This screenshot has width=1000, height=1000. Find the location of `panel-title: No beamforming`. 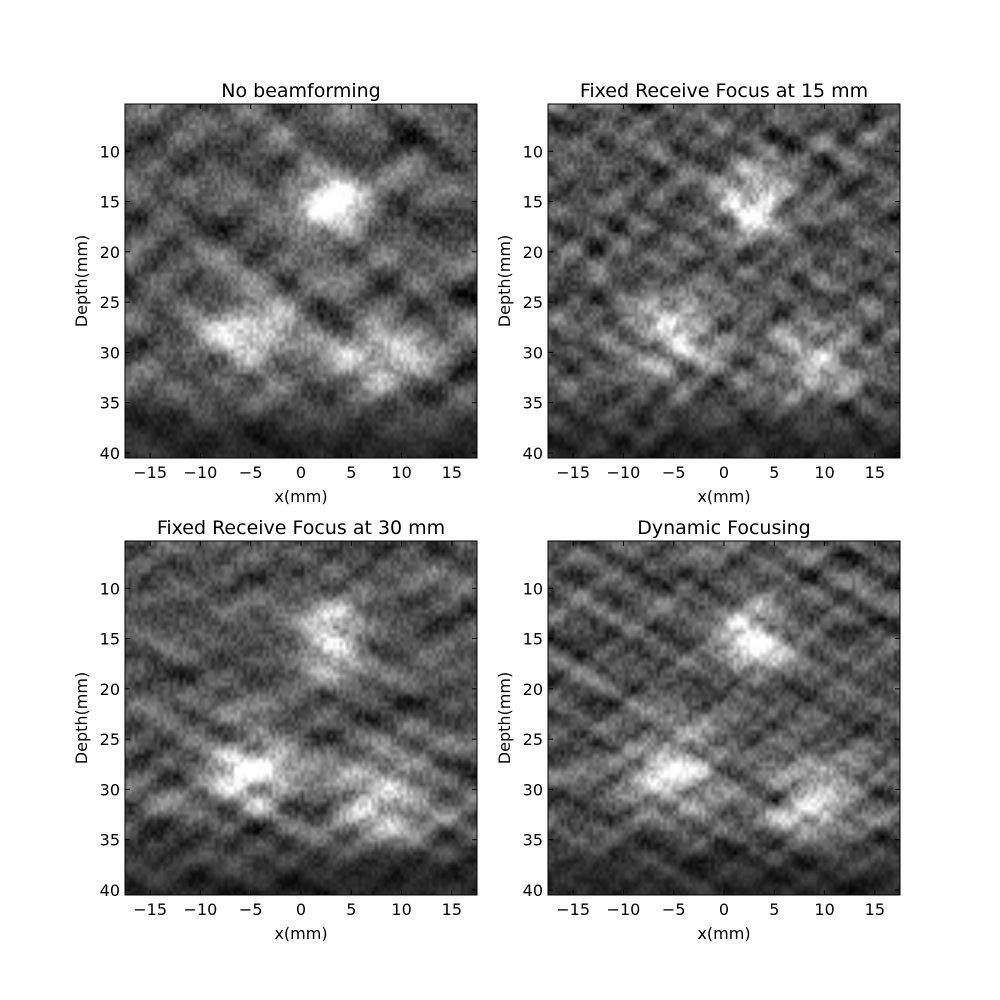

panel-title: No beamforming is located at coordinates (300, 91).